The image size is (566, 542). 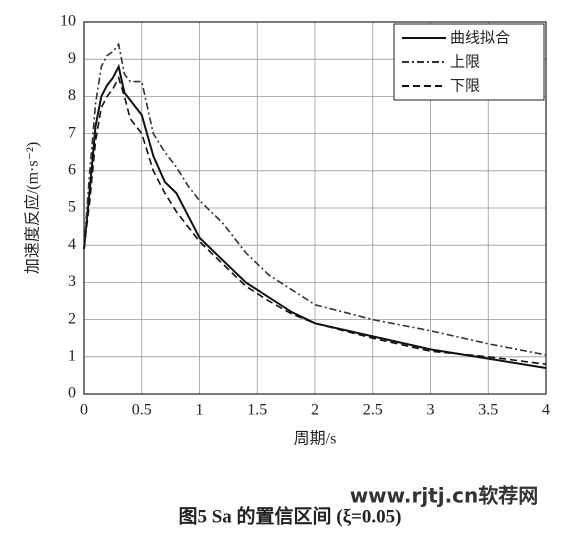 What do you see at coordinates (373, 410) in the screenshot?
I see `x-tick-label: 2.5` at bounding box center [373, 410].